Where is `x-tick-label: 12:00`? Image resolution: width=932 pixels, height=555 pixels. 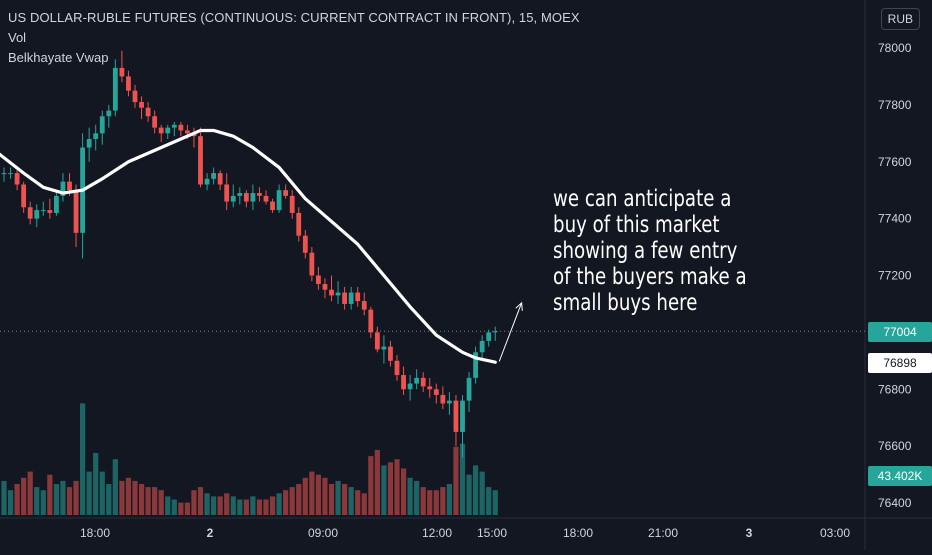 x-tick-label: 12:00 is located at coordinates (437, 533).